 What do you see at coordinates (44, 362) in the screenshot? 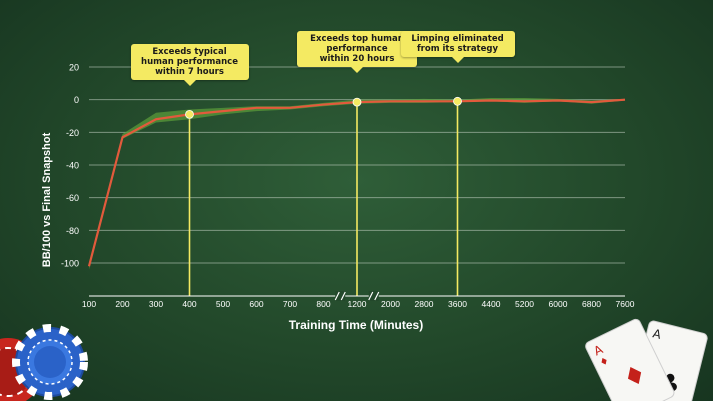
I see `poker-chips-icon` at bounding box center [44, 362].